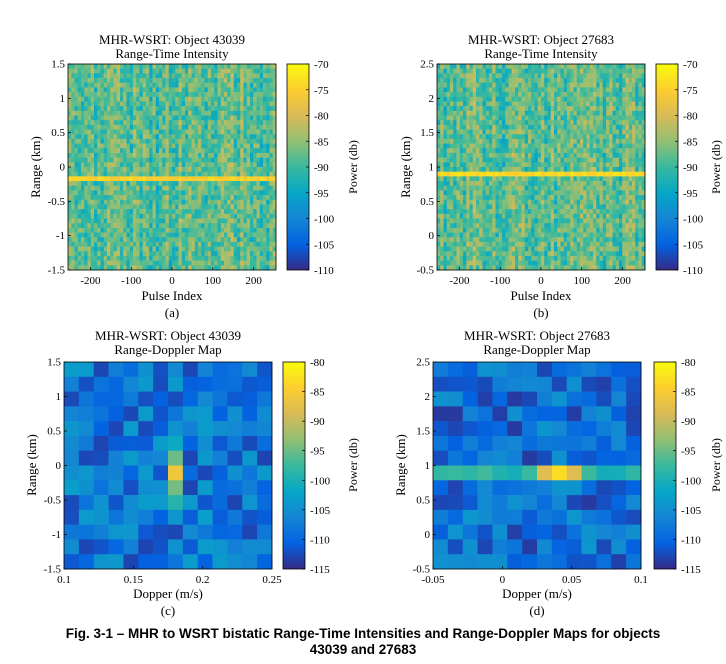  What do you see at coordinates (298, 167) in the screenshot?
I see `panel-a-colorbar` at bounding box center [298, 167].